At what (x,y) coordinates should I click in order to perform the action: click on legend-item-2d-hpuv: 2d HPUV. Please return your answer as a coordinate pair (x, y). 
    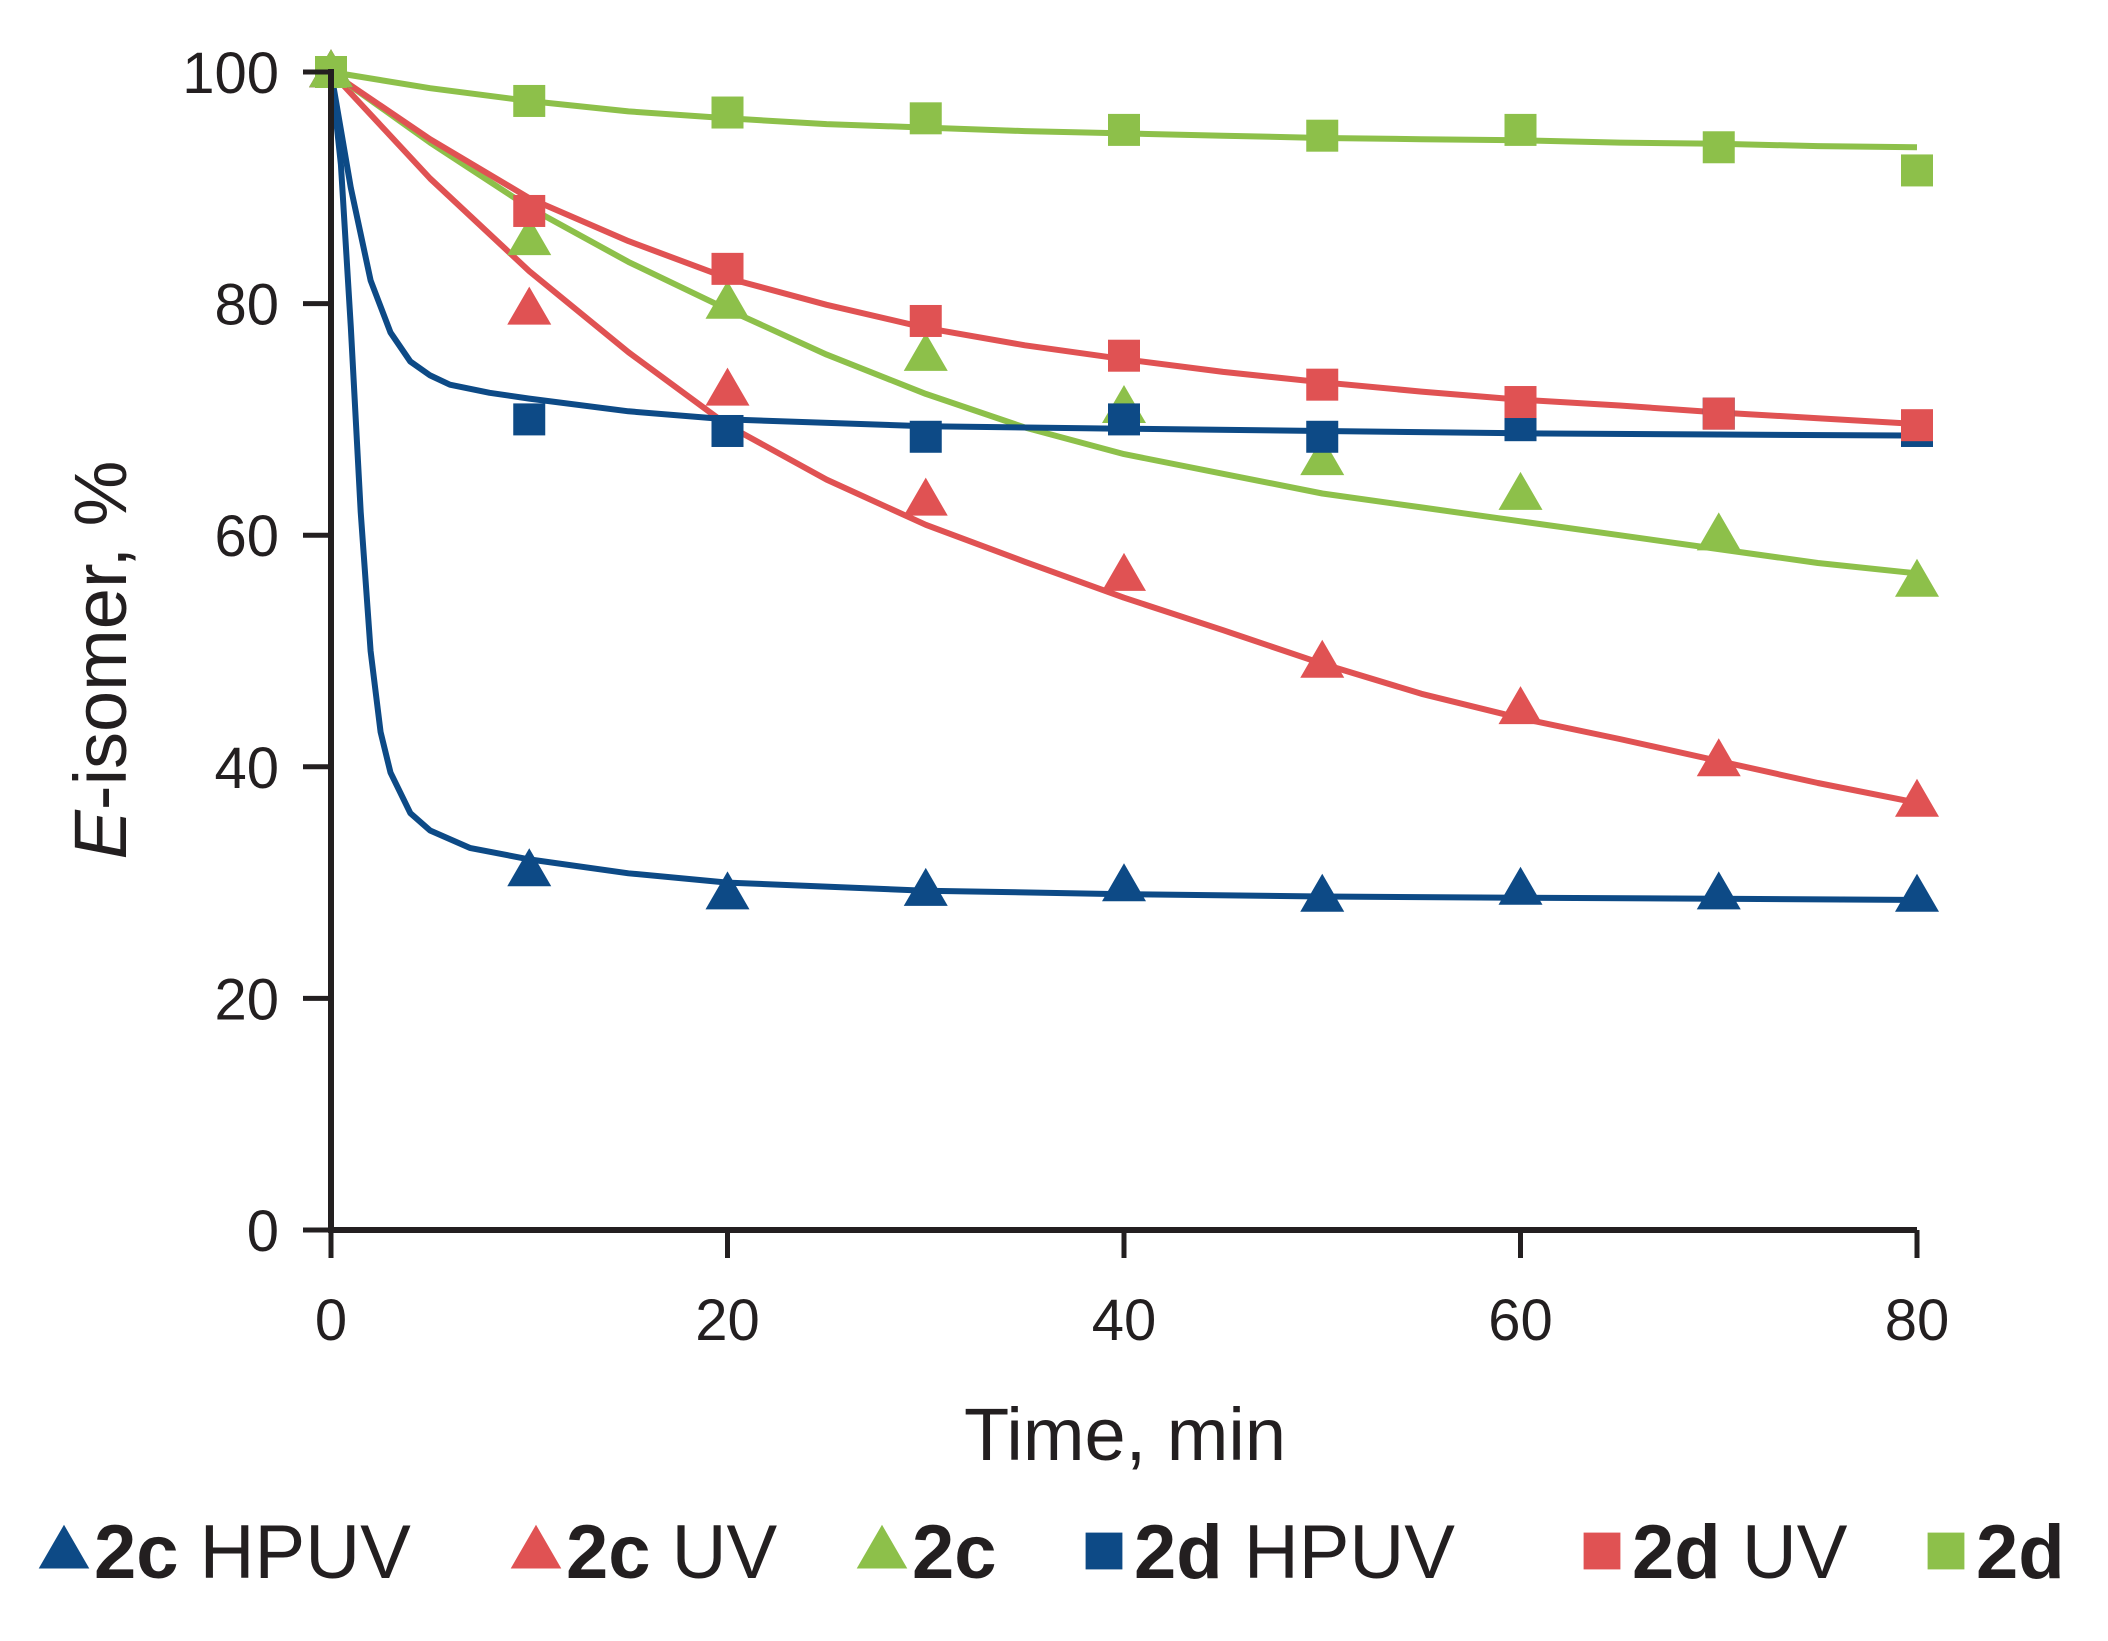
    Looking at the image, I should click on (1270, 1552).